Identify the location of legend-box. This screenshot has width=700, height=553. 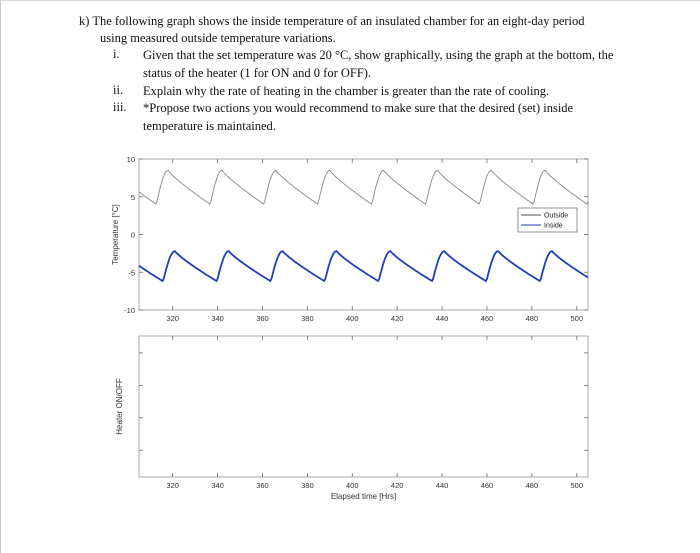
(547, 220).